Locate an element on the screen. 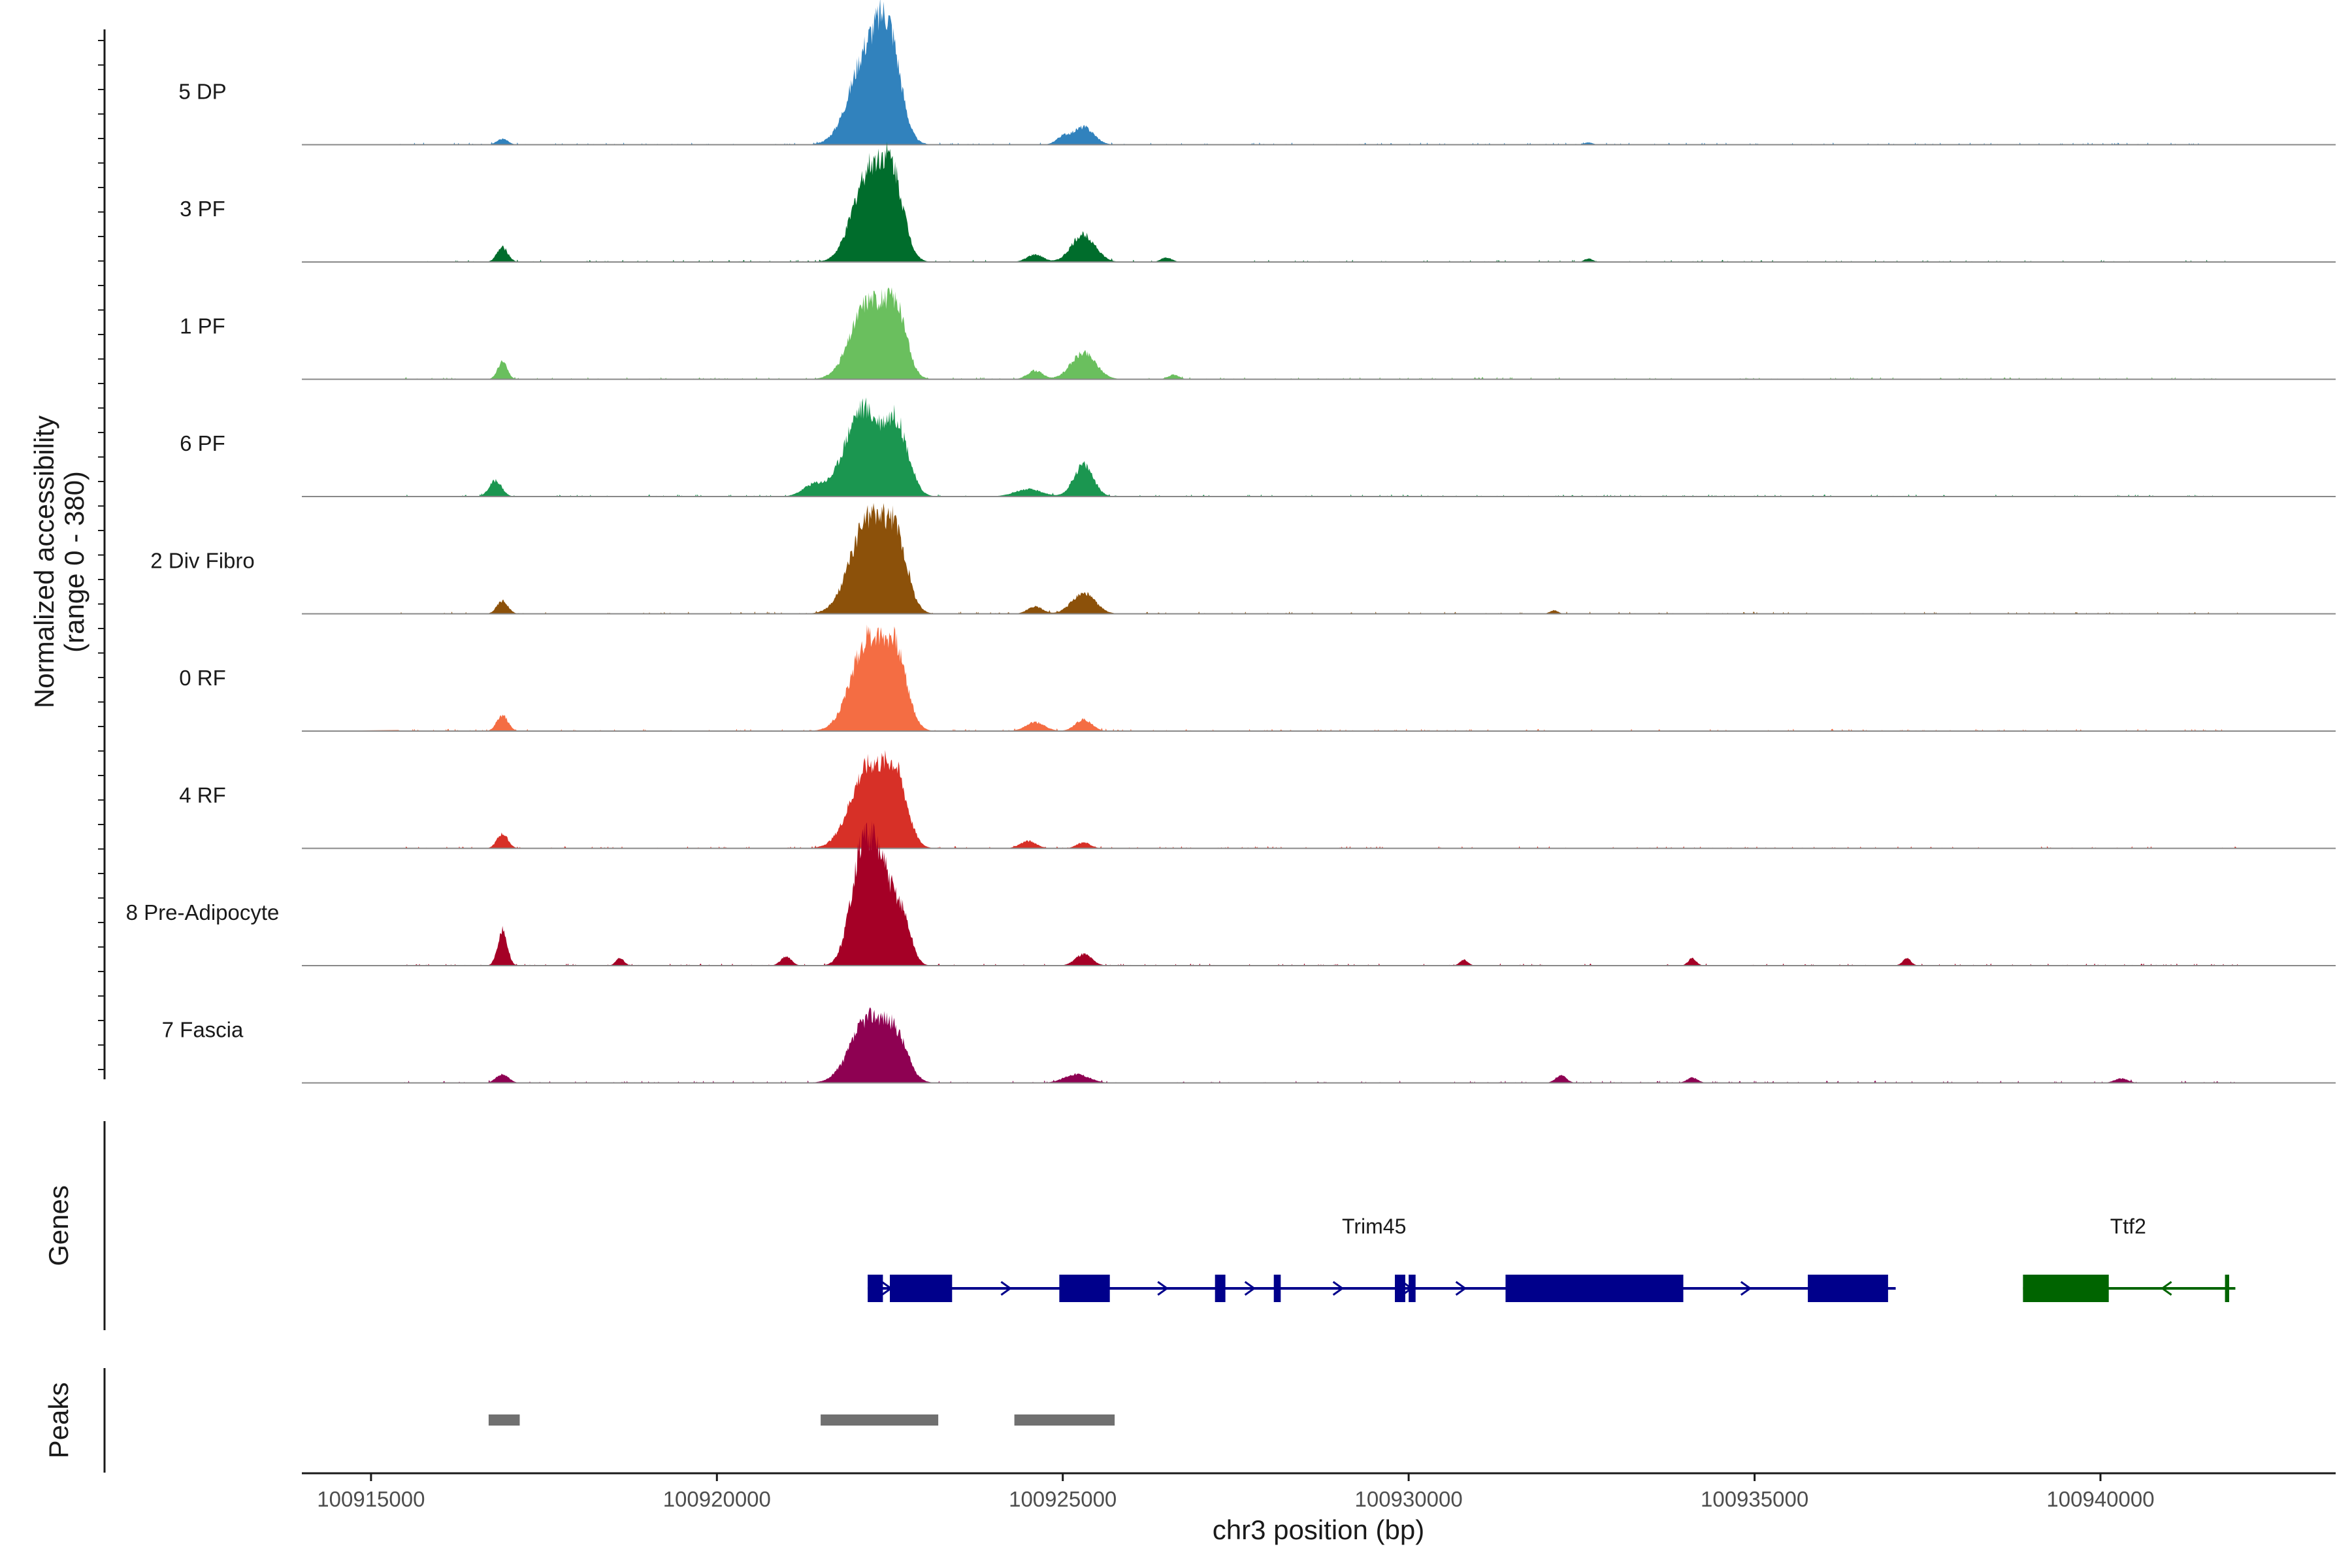 Image resolution: width=2352 pixels, height=1568 pixels. track-label: 7 Fascia is located at coordinates (203, 1030).